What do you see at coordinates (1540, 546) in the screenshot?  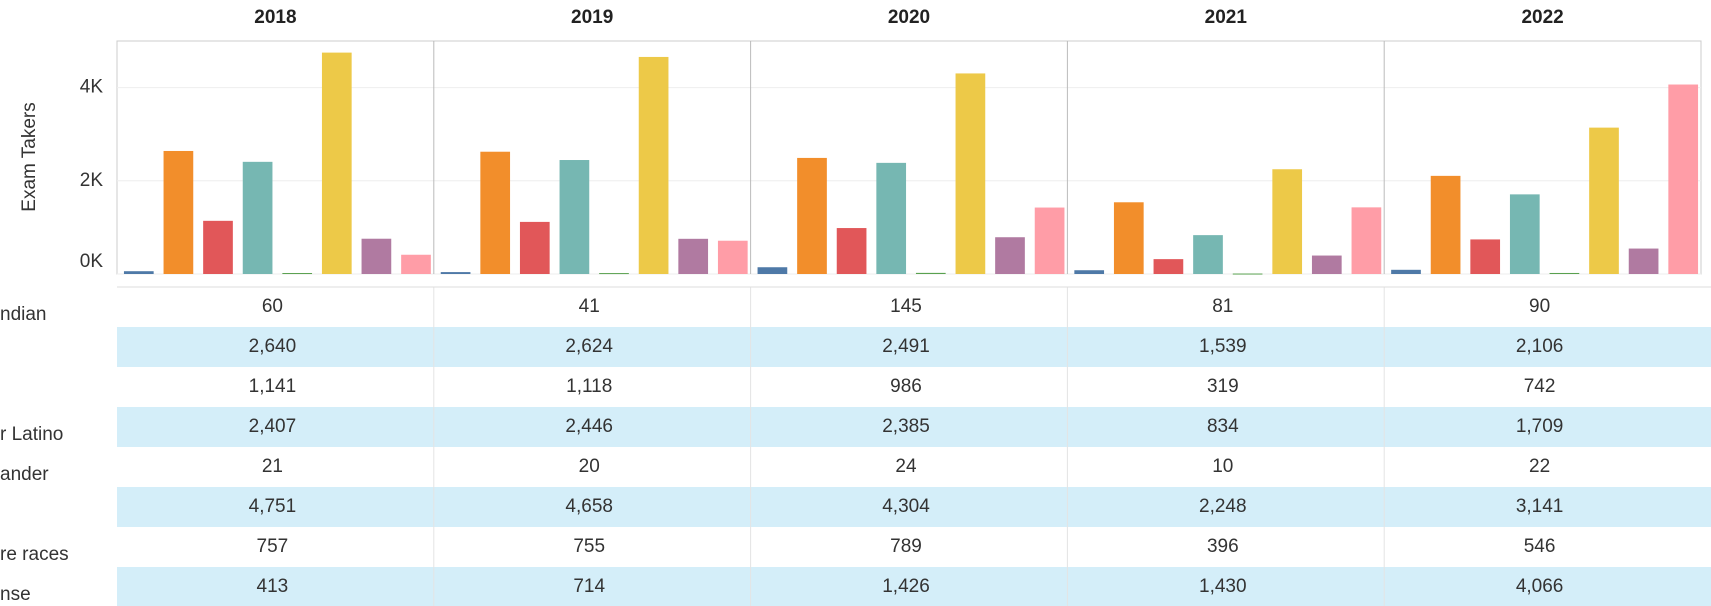 I see `table-value: 546` at bounding box center [1540, 546].